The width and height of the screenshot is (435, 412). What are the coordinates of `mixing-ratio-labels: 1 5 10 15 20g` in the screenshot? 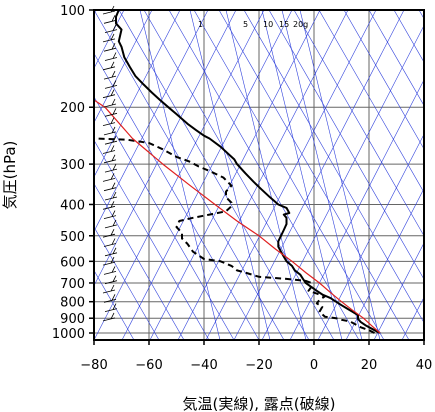 It's located at (253, 24).